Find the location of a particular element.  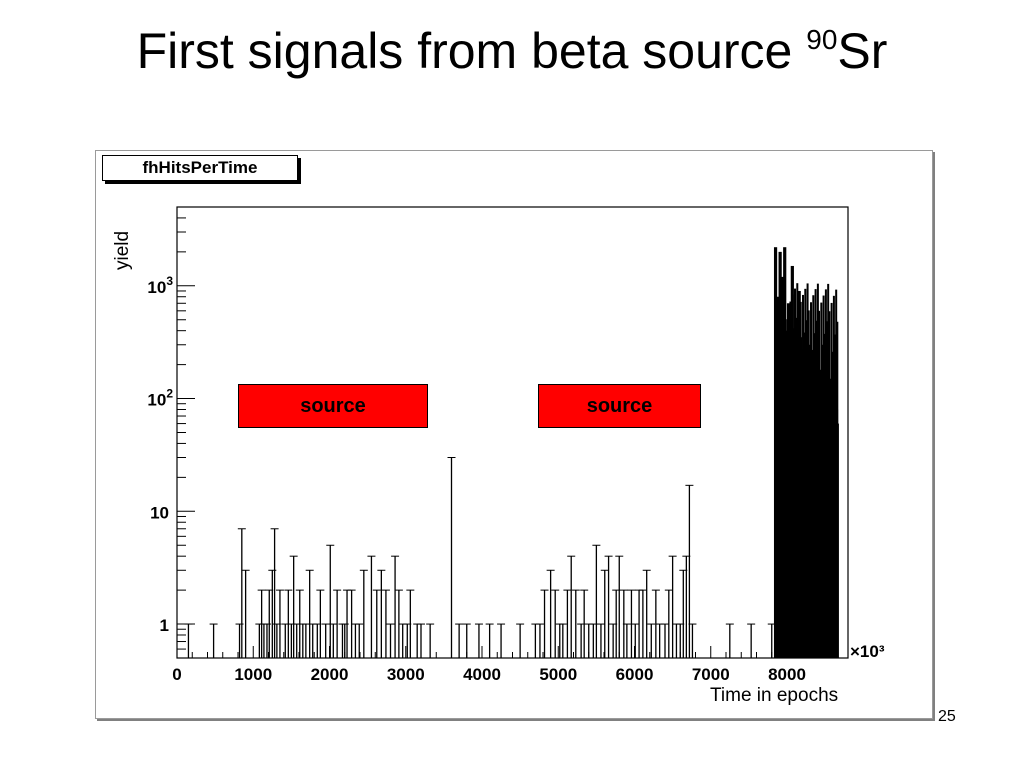

source-annotation-1: source is located at coordinates (333, 406).